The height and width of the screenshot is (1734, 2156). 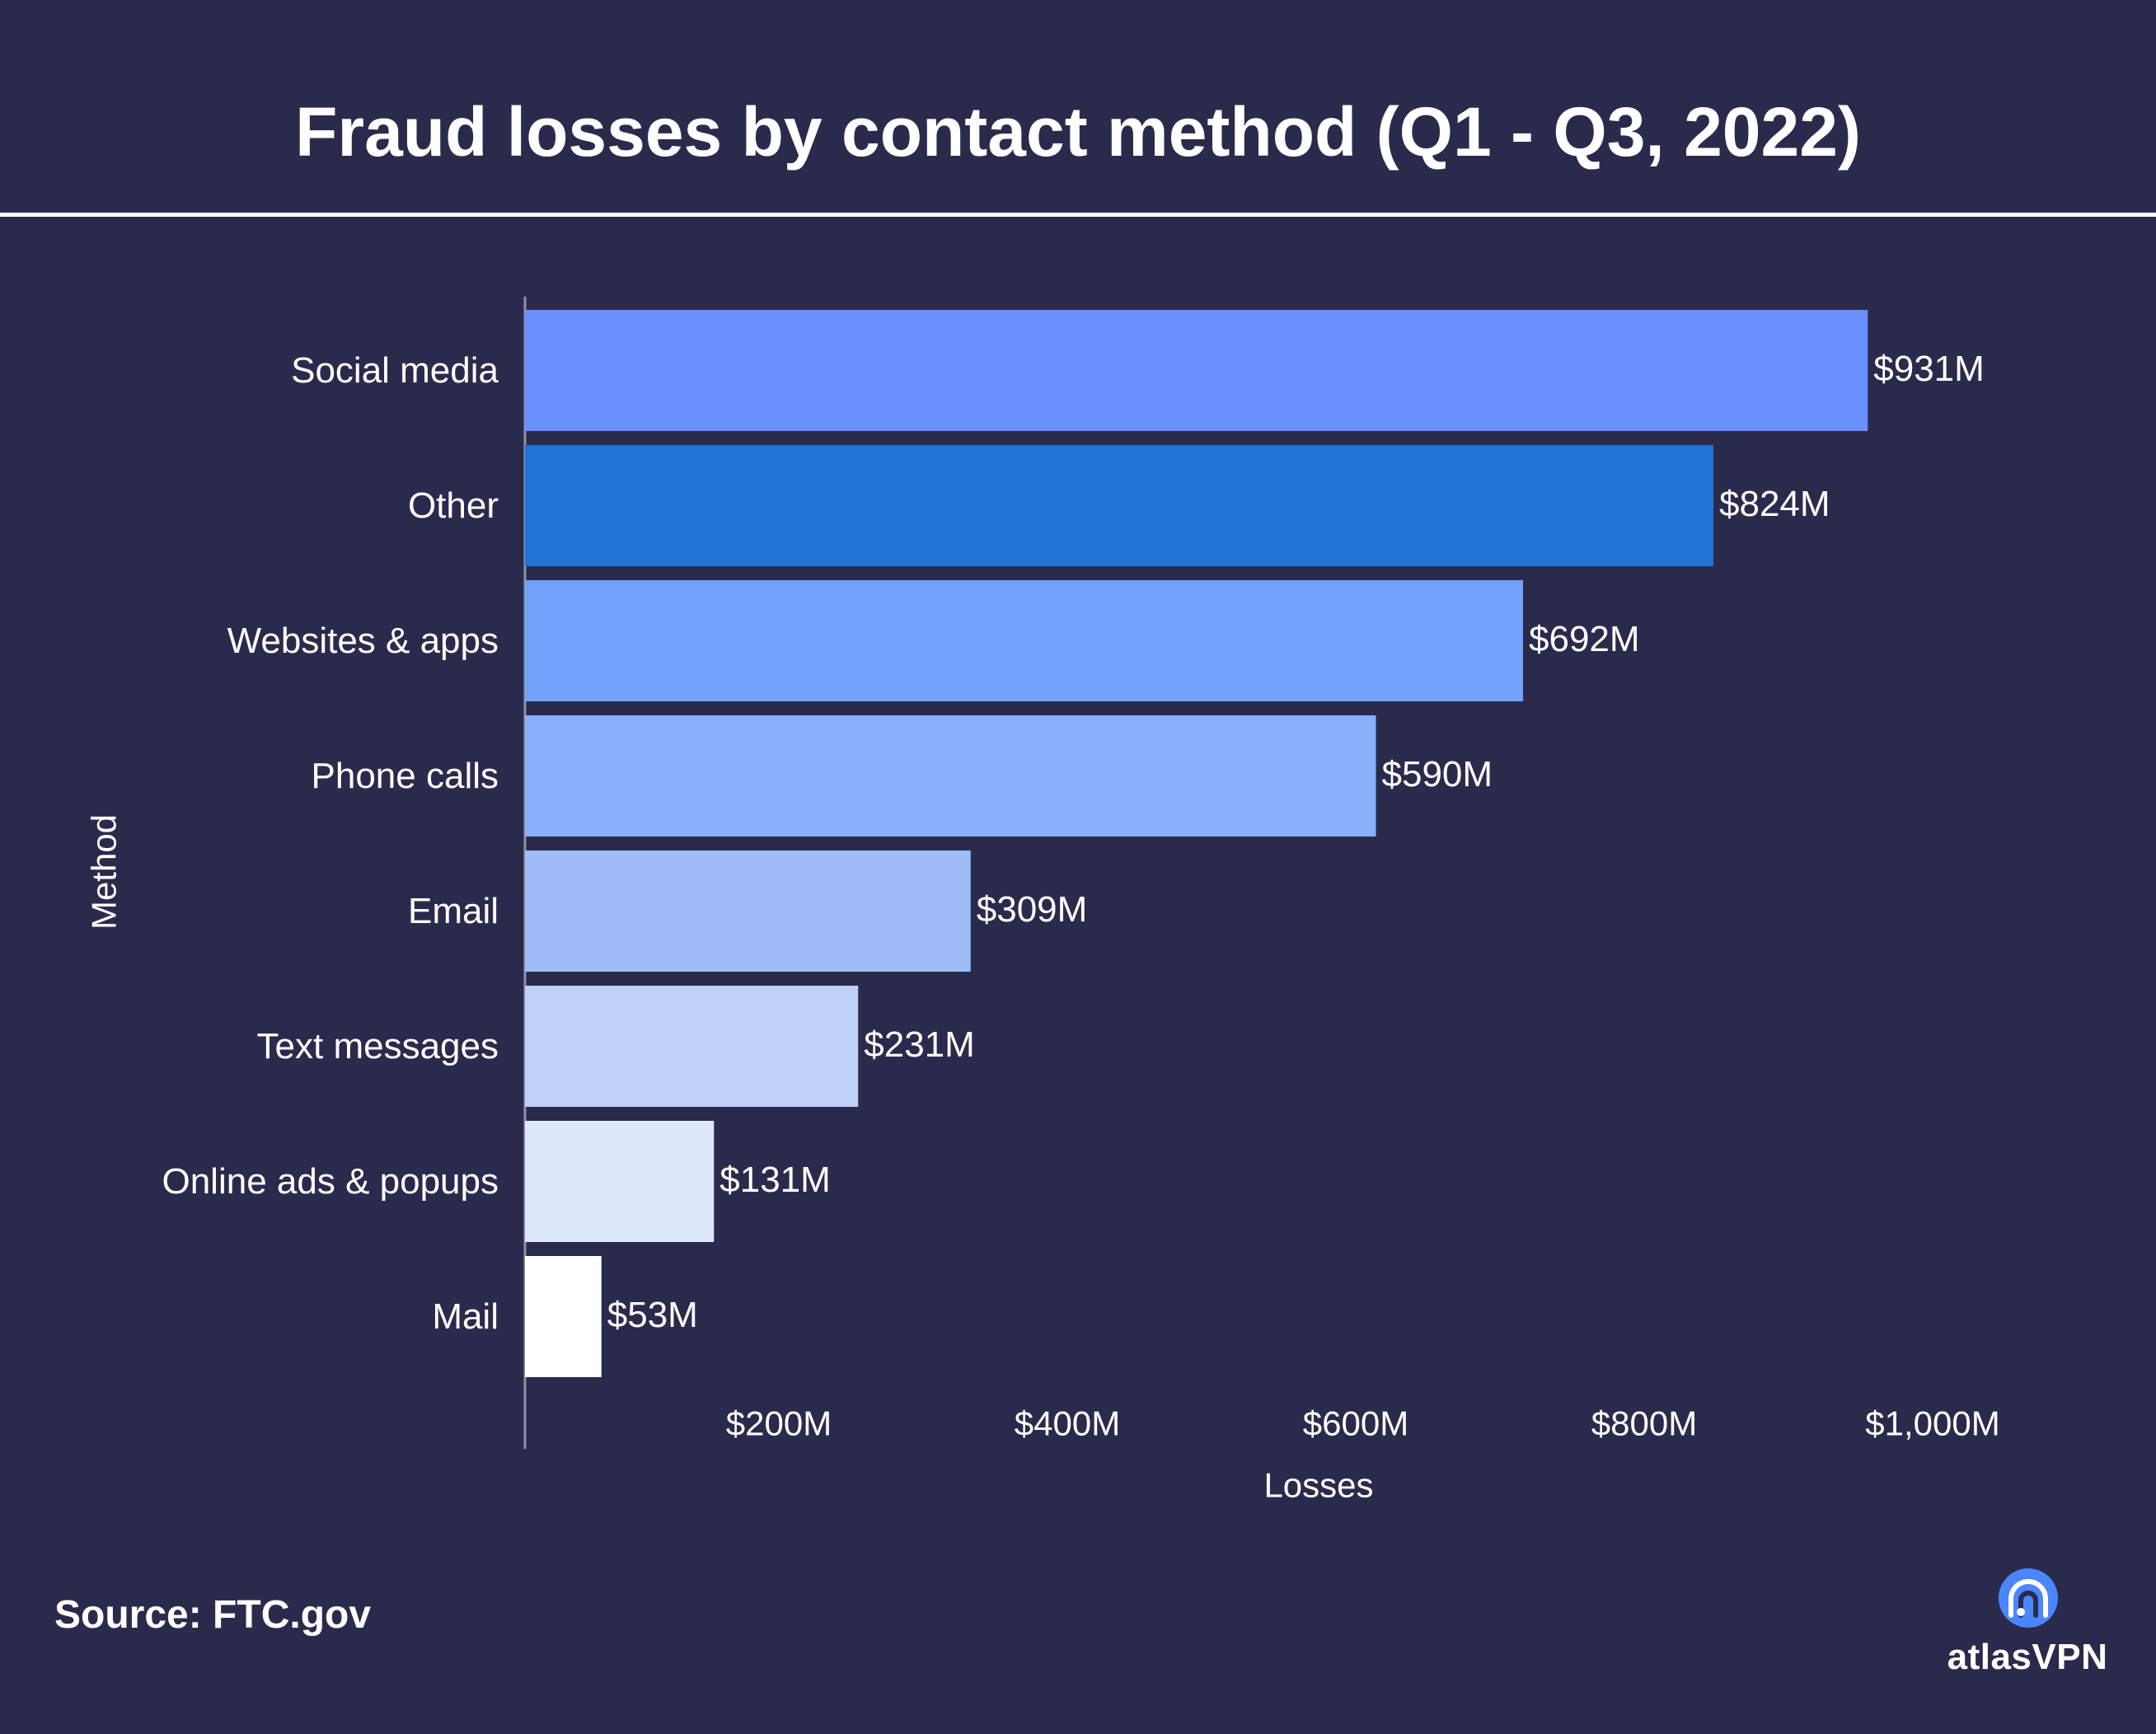 What do you see at coordinates (1584, 639) in the screenshot?
I see `value-label: $692M` at bounding box center [1584, 639].